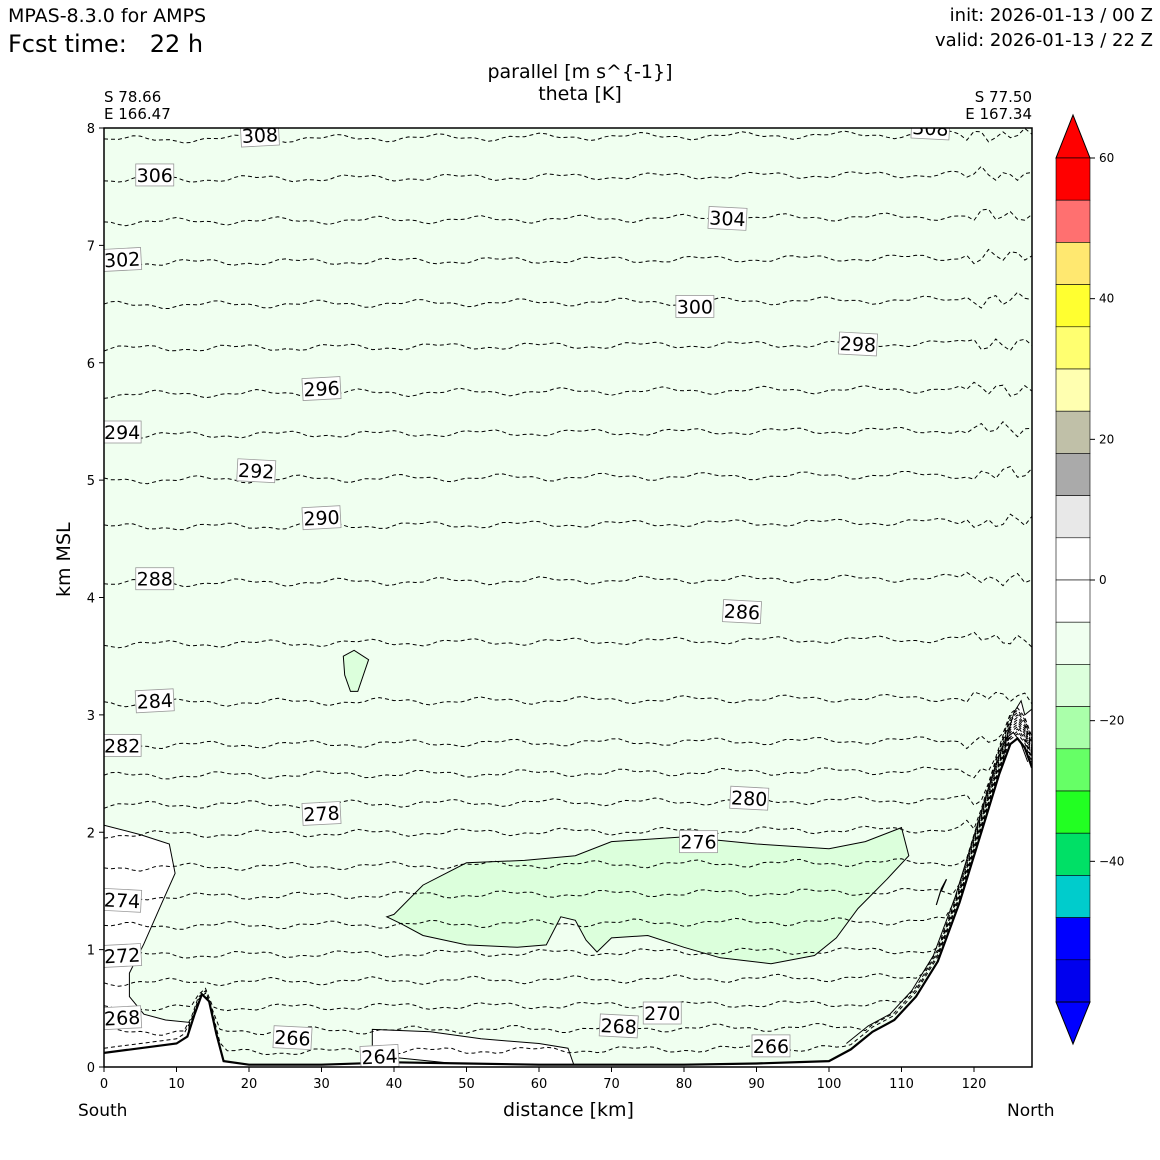  I want to click on end-lon: E 167.34, so click(998, 114).